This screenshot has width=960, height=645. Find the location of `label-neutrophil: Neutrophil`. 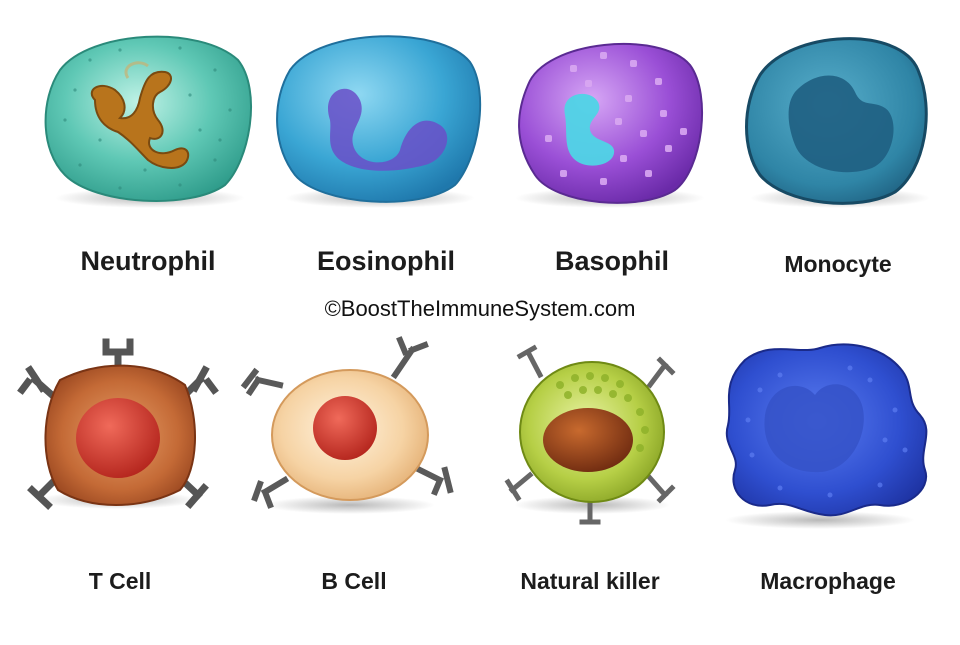

label-neutrophil: Neutrophil is located at coordinates (148, 261).